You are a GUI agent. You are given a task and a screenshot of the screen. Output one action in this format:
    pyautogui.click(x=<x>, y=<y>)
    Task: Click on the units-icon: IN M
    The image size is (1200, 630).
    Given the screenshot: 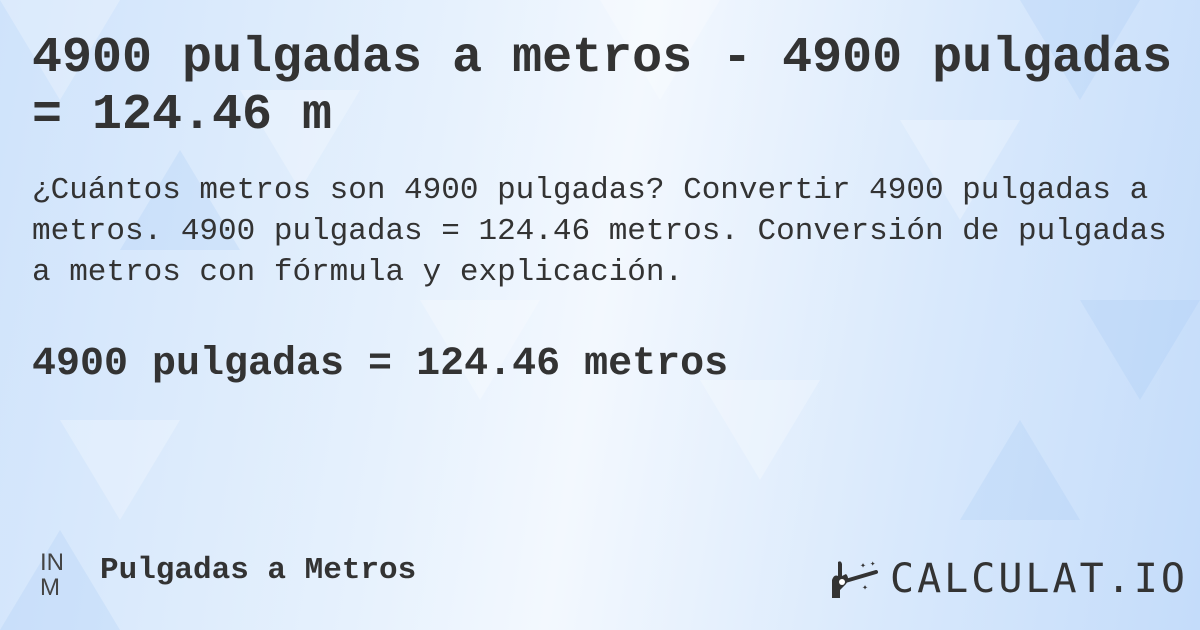 What is the action you would take?
    pyautogui.click(x=52, y=575)
    